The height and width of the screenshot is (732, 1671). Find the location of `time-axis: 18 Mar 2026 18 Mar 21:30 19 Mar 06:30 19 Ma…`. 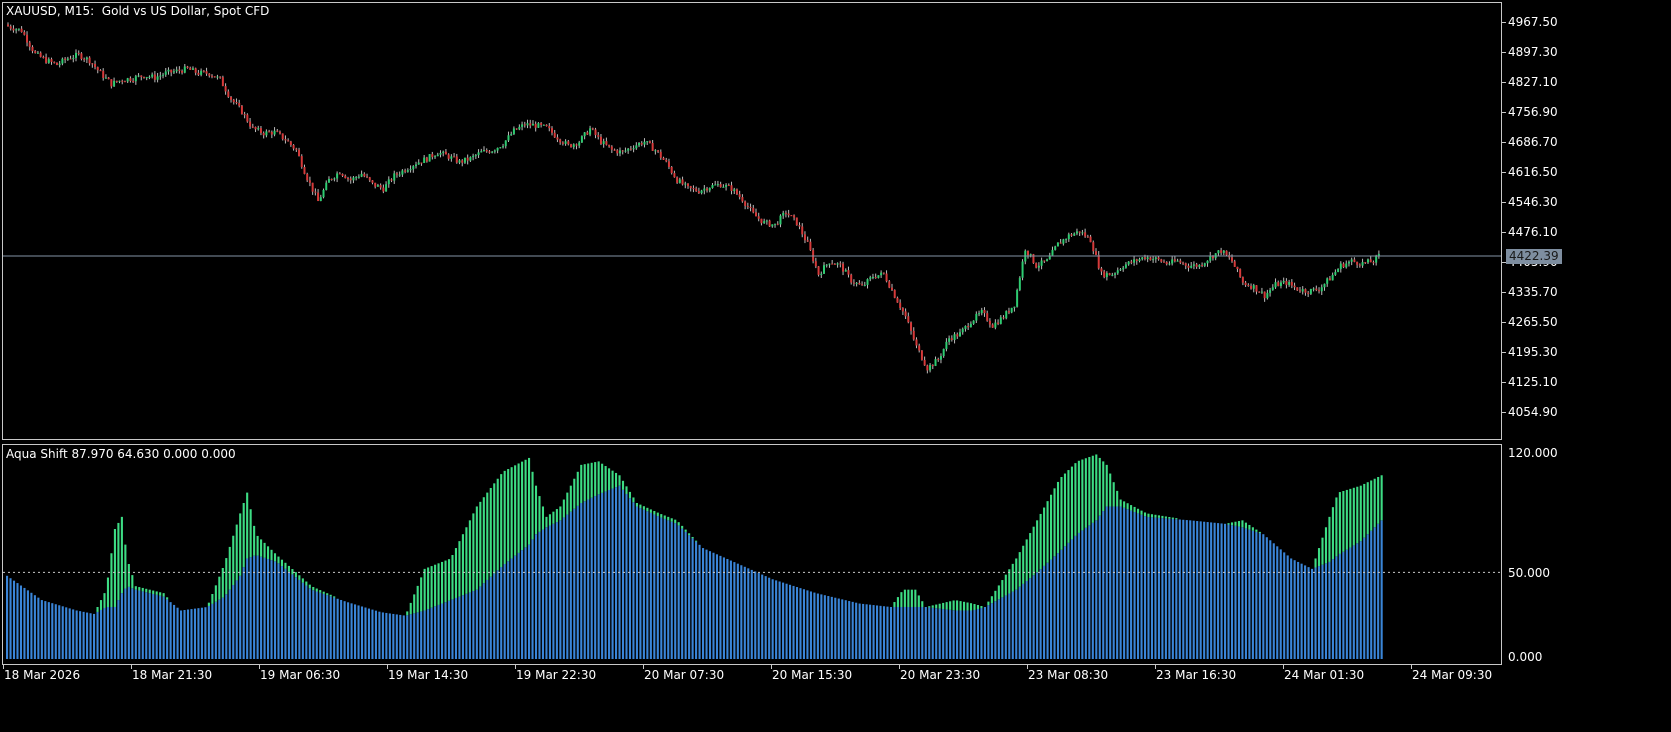

time-axis: 18 Mar 2026 18 Mar 21:30 19 Mar 06:30 19 Ma… is located at coordinates (752, 675).